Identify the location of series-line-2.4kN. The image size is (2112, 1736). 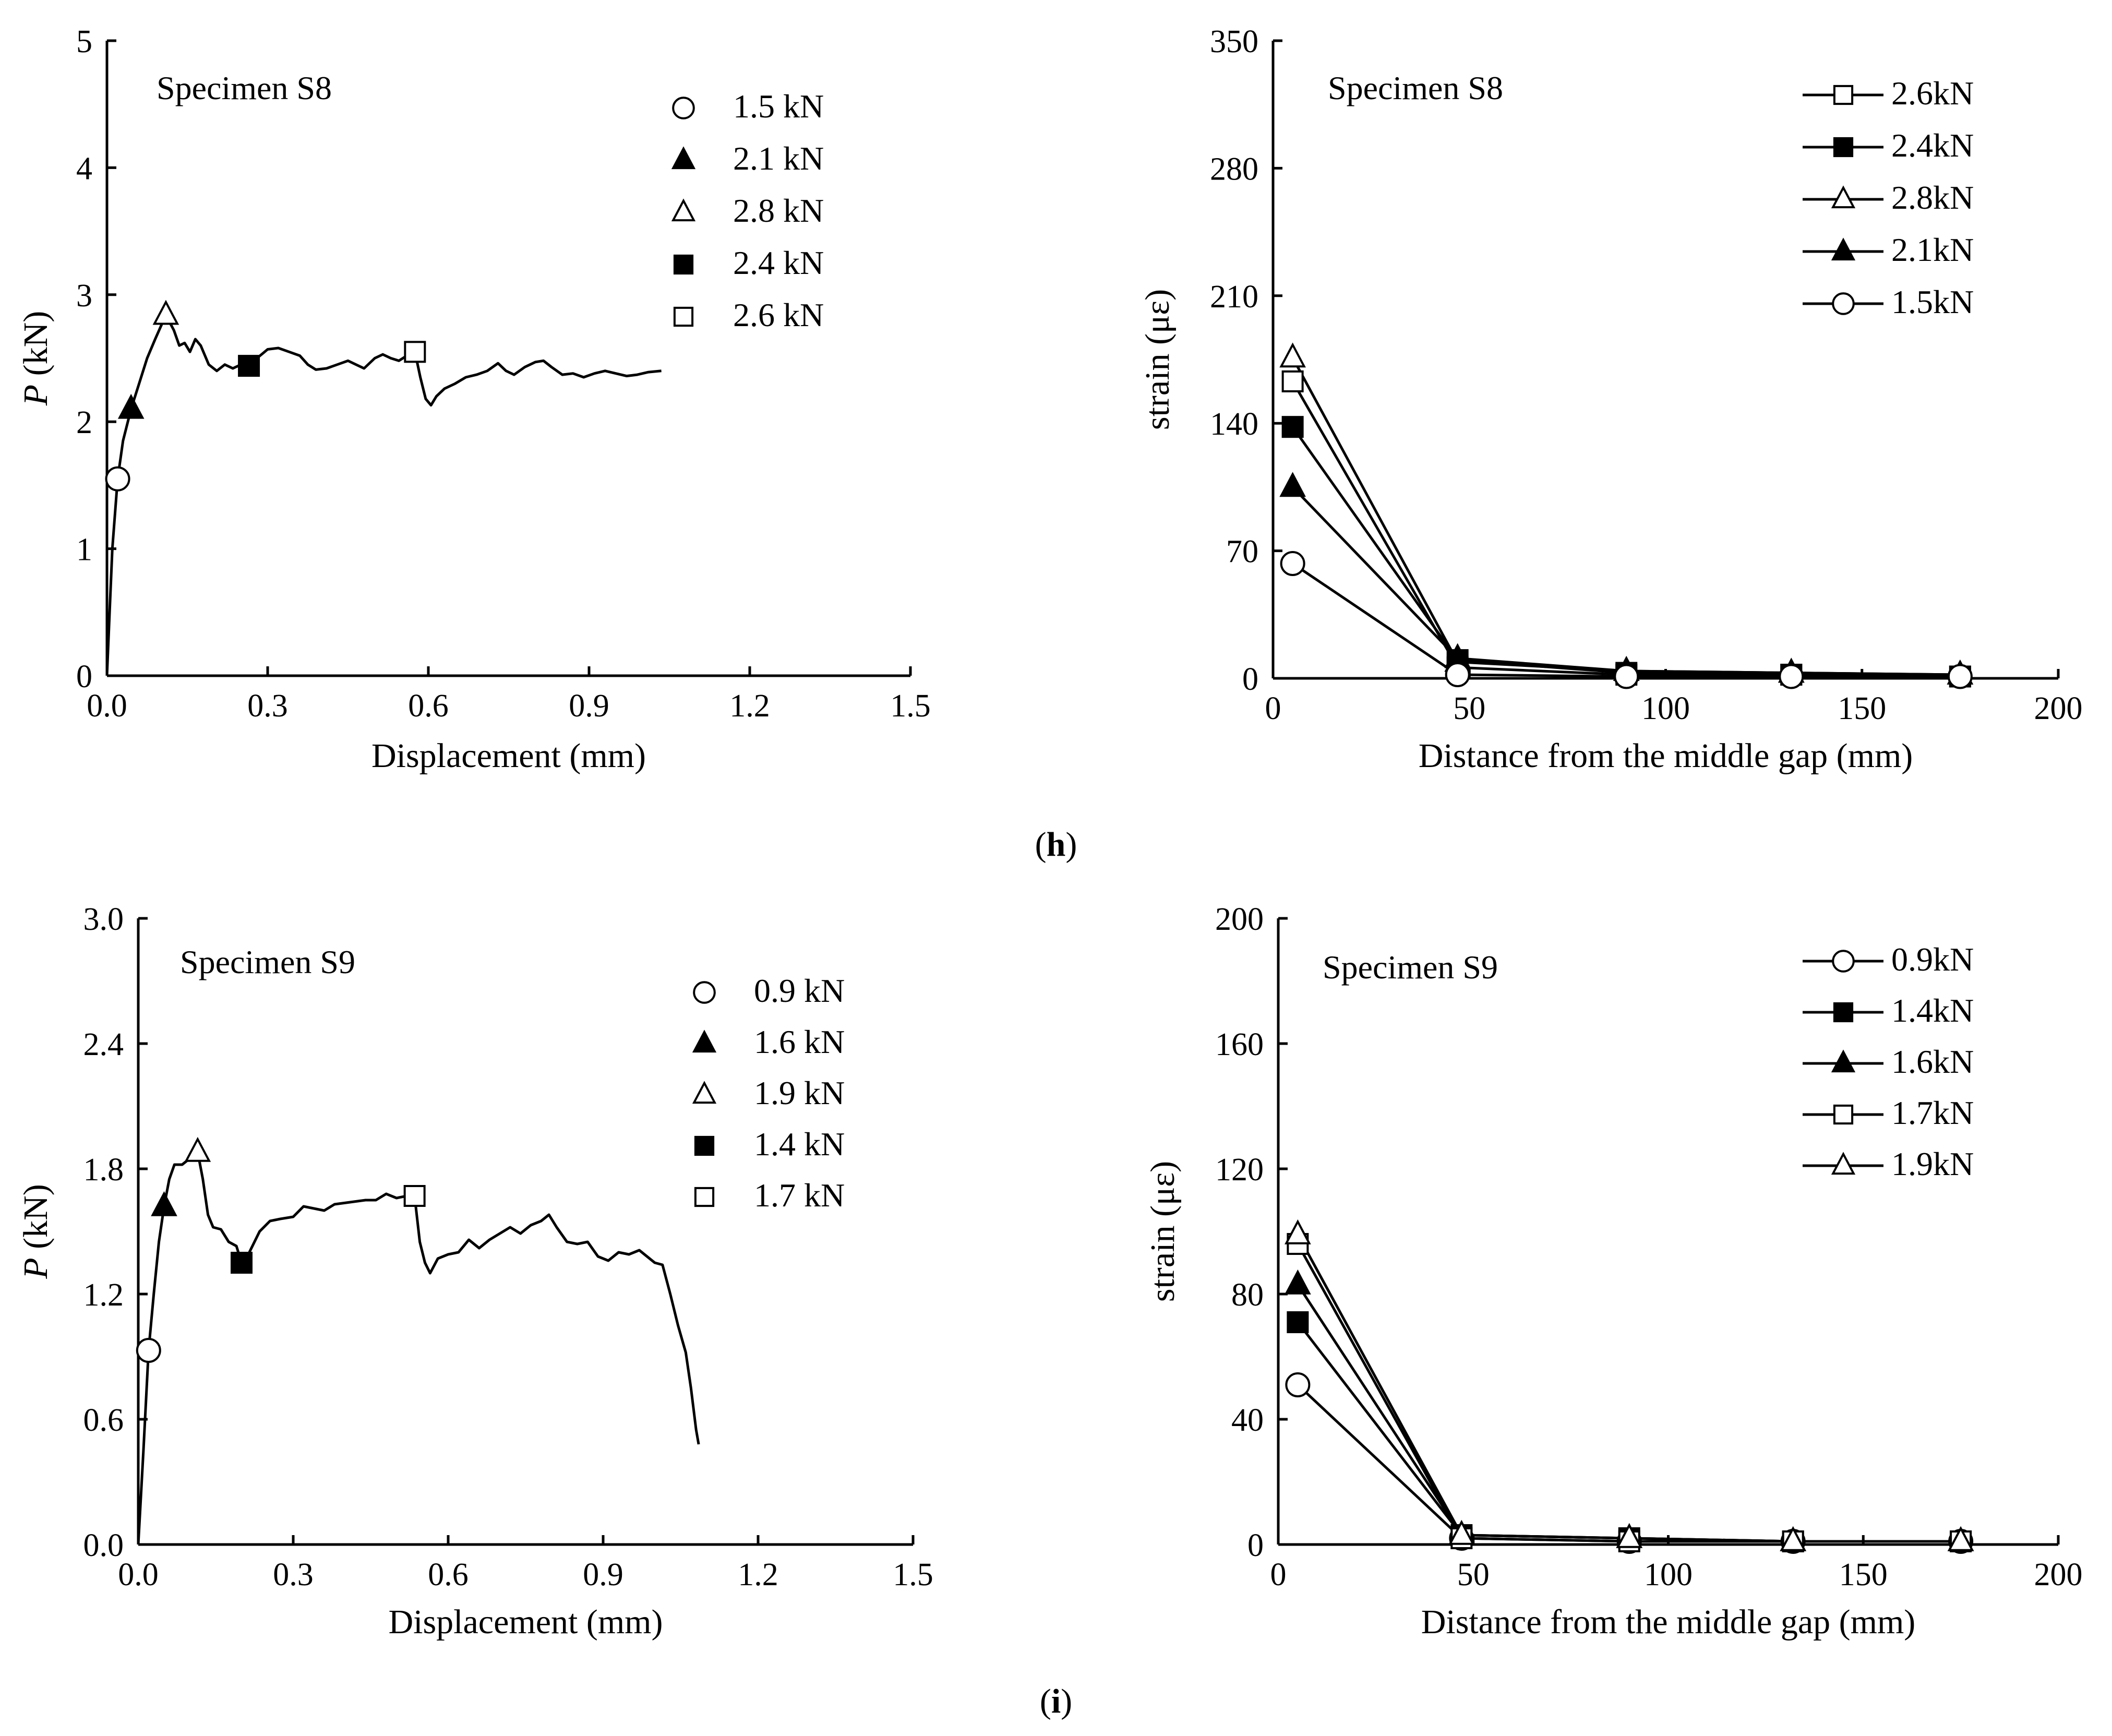
(1625, 552).